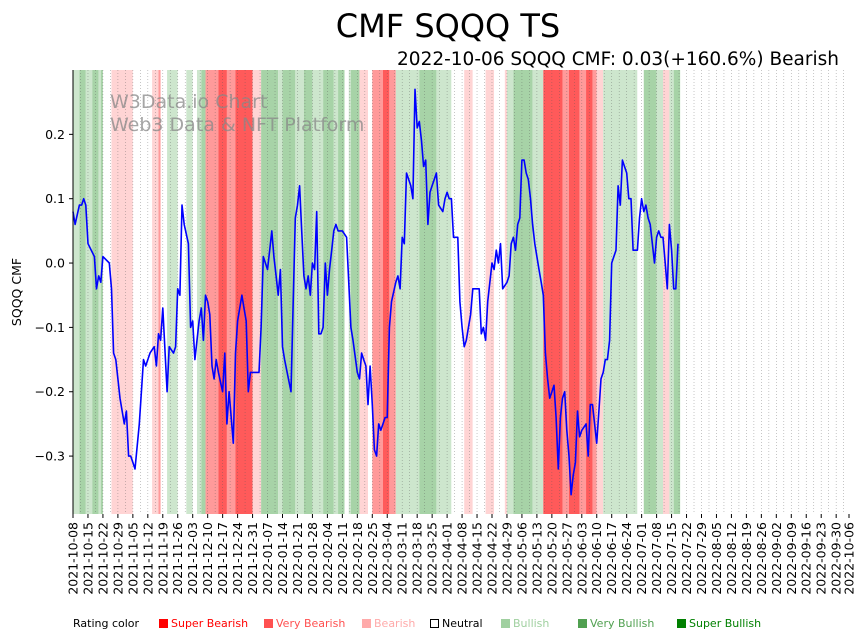 The width and height of the screenshot is (867, 641). What do you see at coordinates (188, 102) in the screenshot?
I see `watermark-line1: W3Data.io Chart` at bounding box center [188, 102].